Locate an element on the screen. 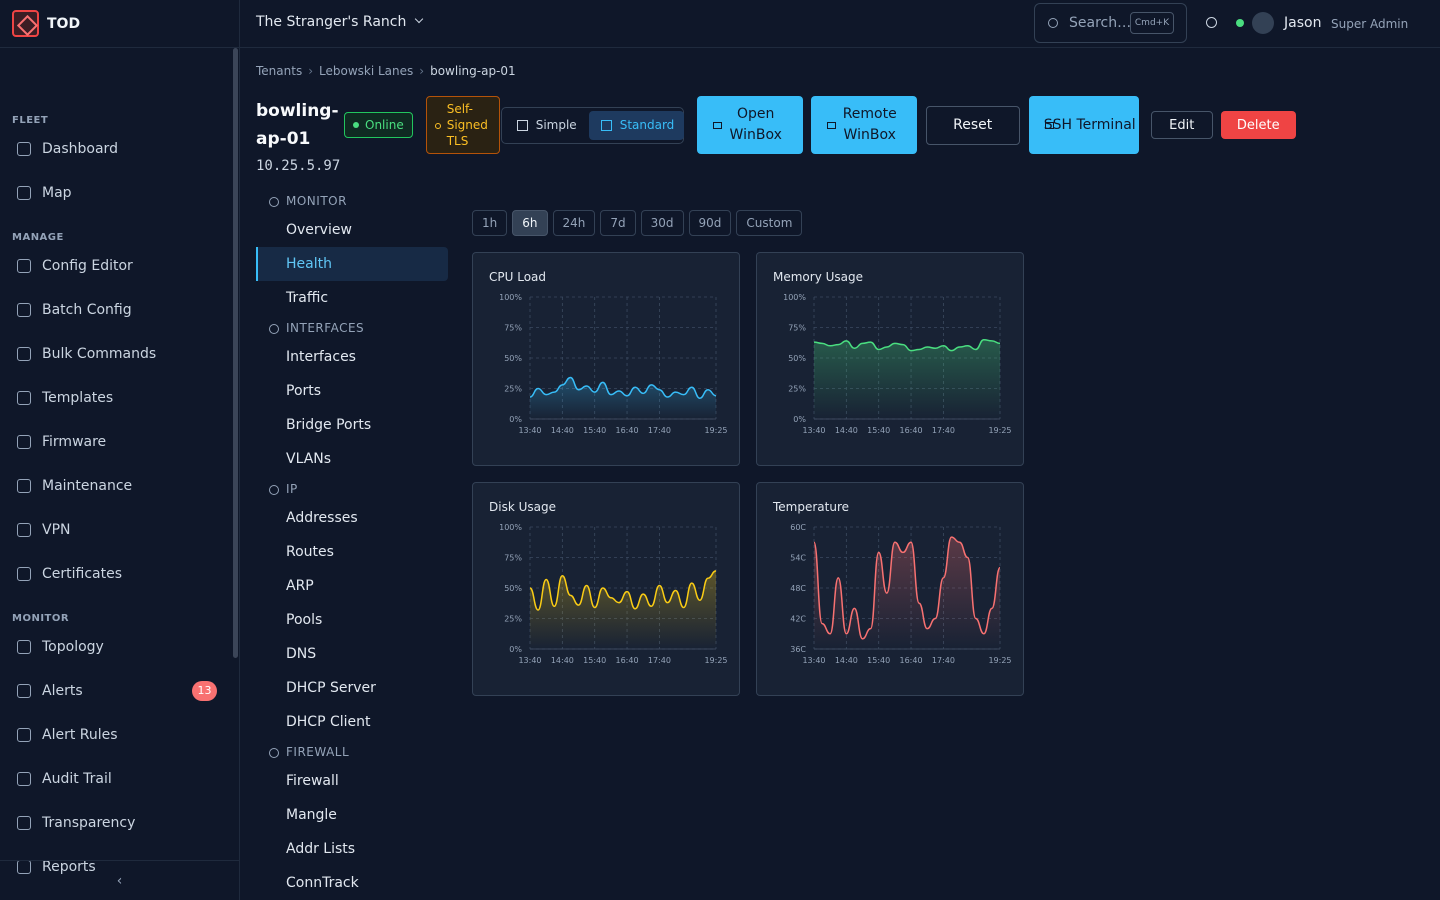 This screenshot has width=1440, height=900. nav-item: Config Editor is located at coordinates (119, 266).